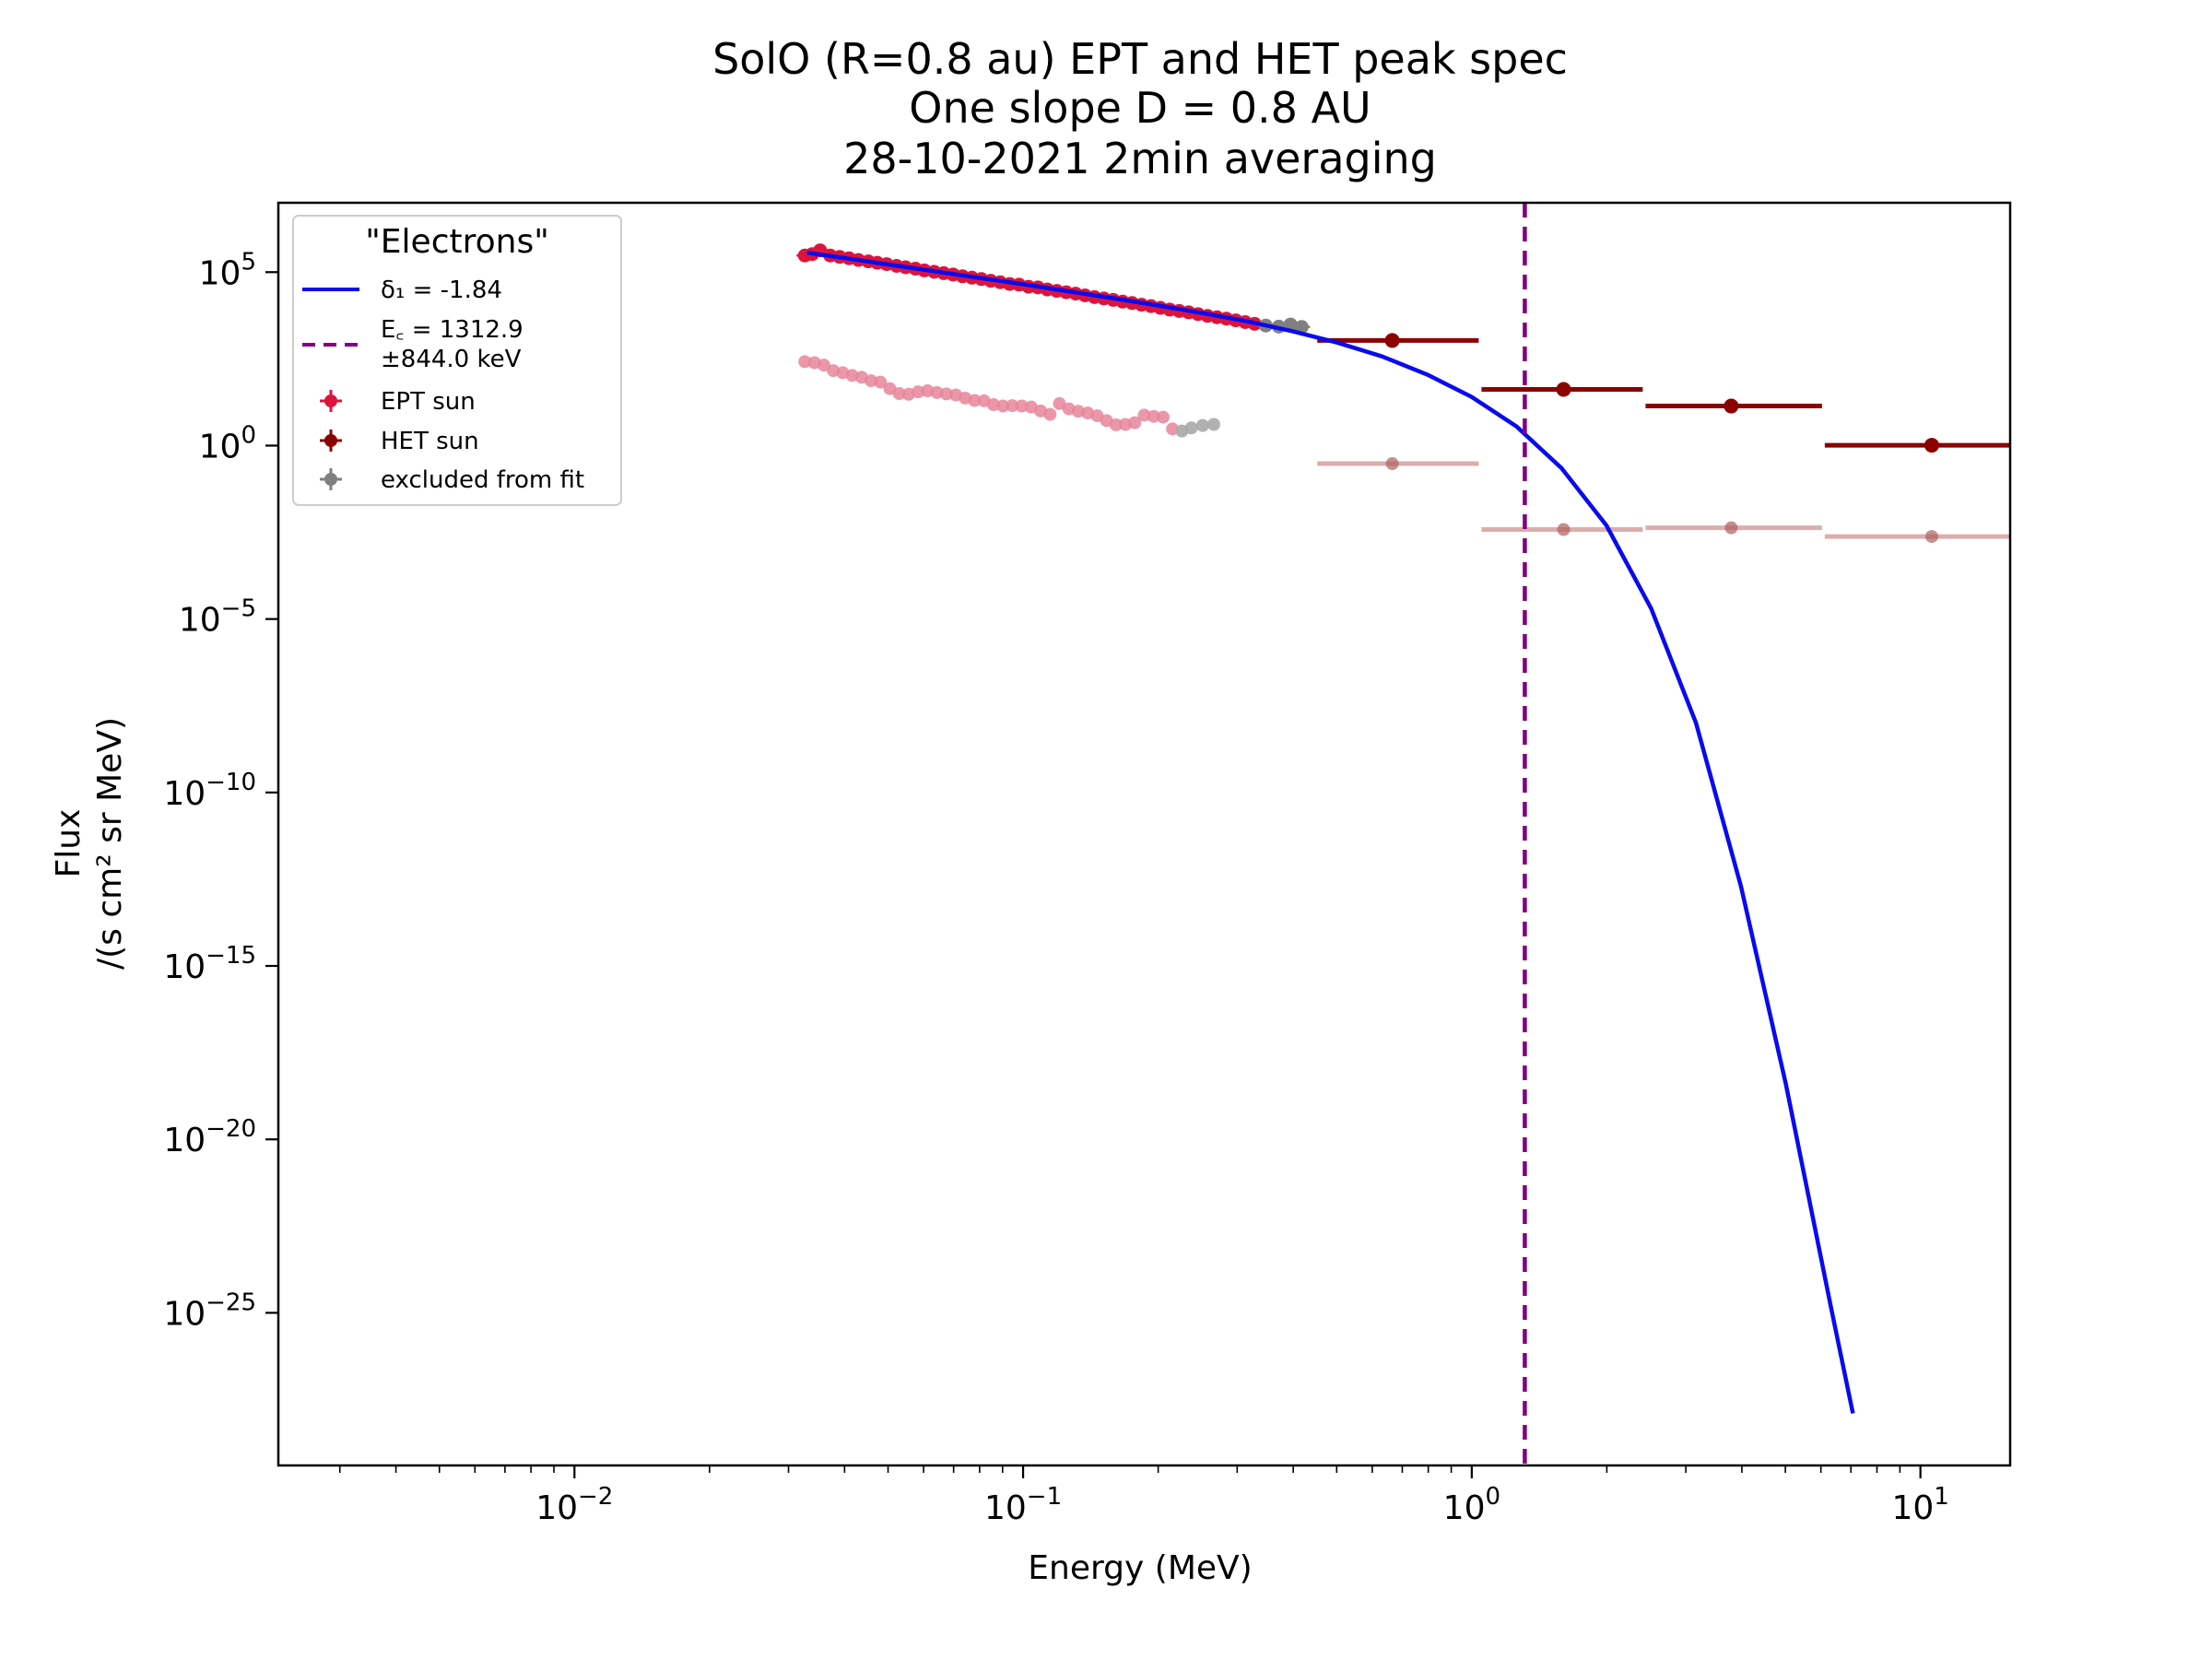 Image resolution: width=2212 pixels, height=1659 pixels. What do you see at coordinates (217, 617) in the screenshot?
I see `y-tick-label: 10⁻⁵` at bounding box center [217, 617].